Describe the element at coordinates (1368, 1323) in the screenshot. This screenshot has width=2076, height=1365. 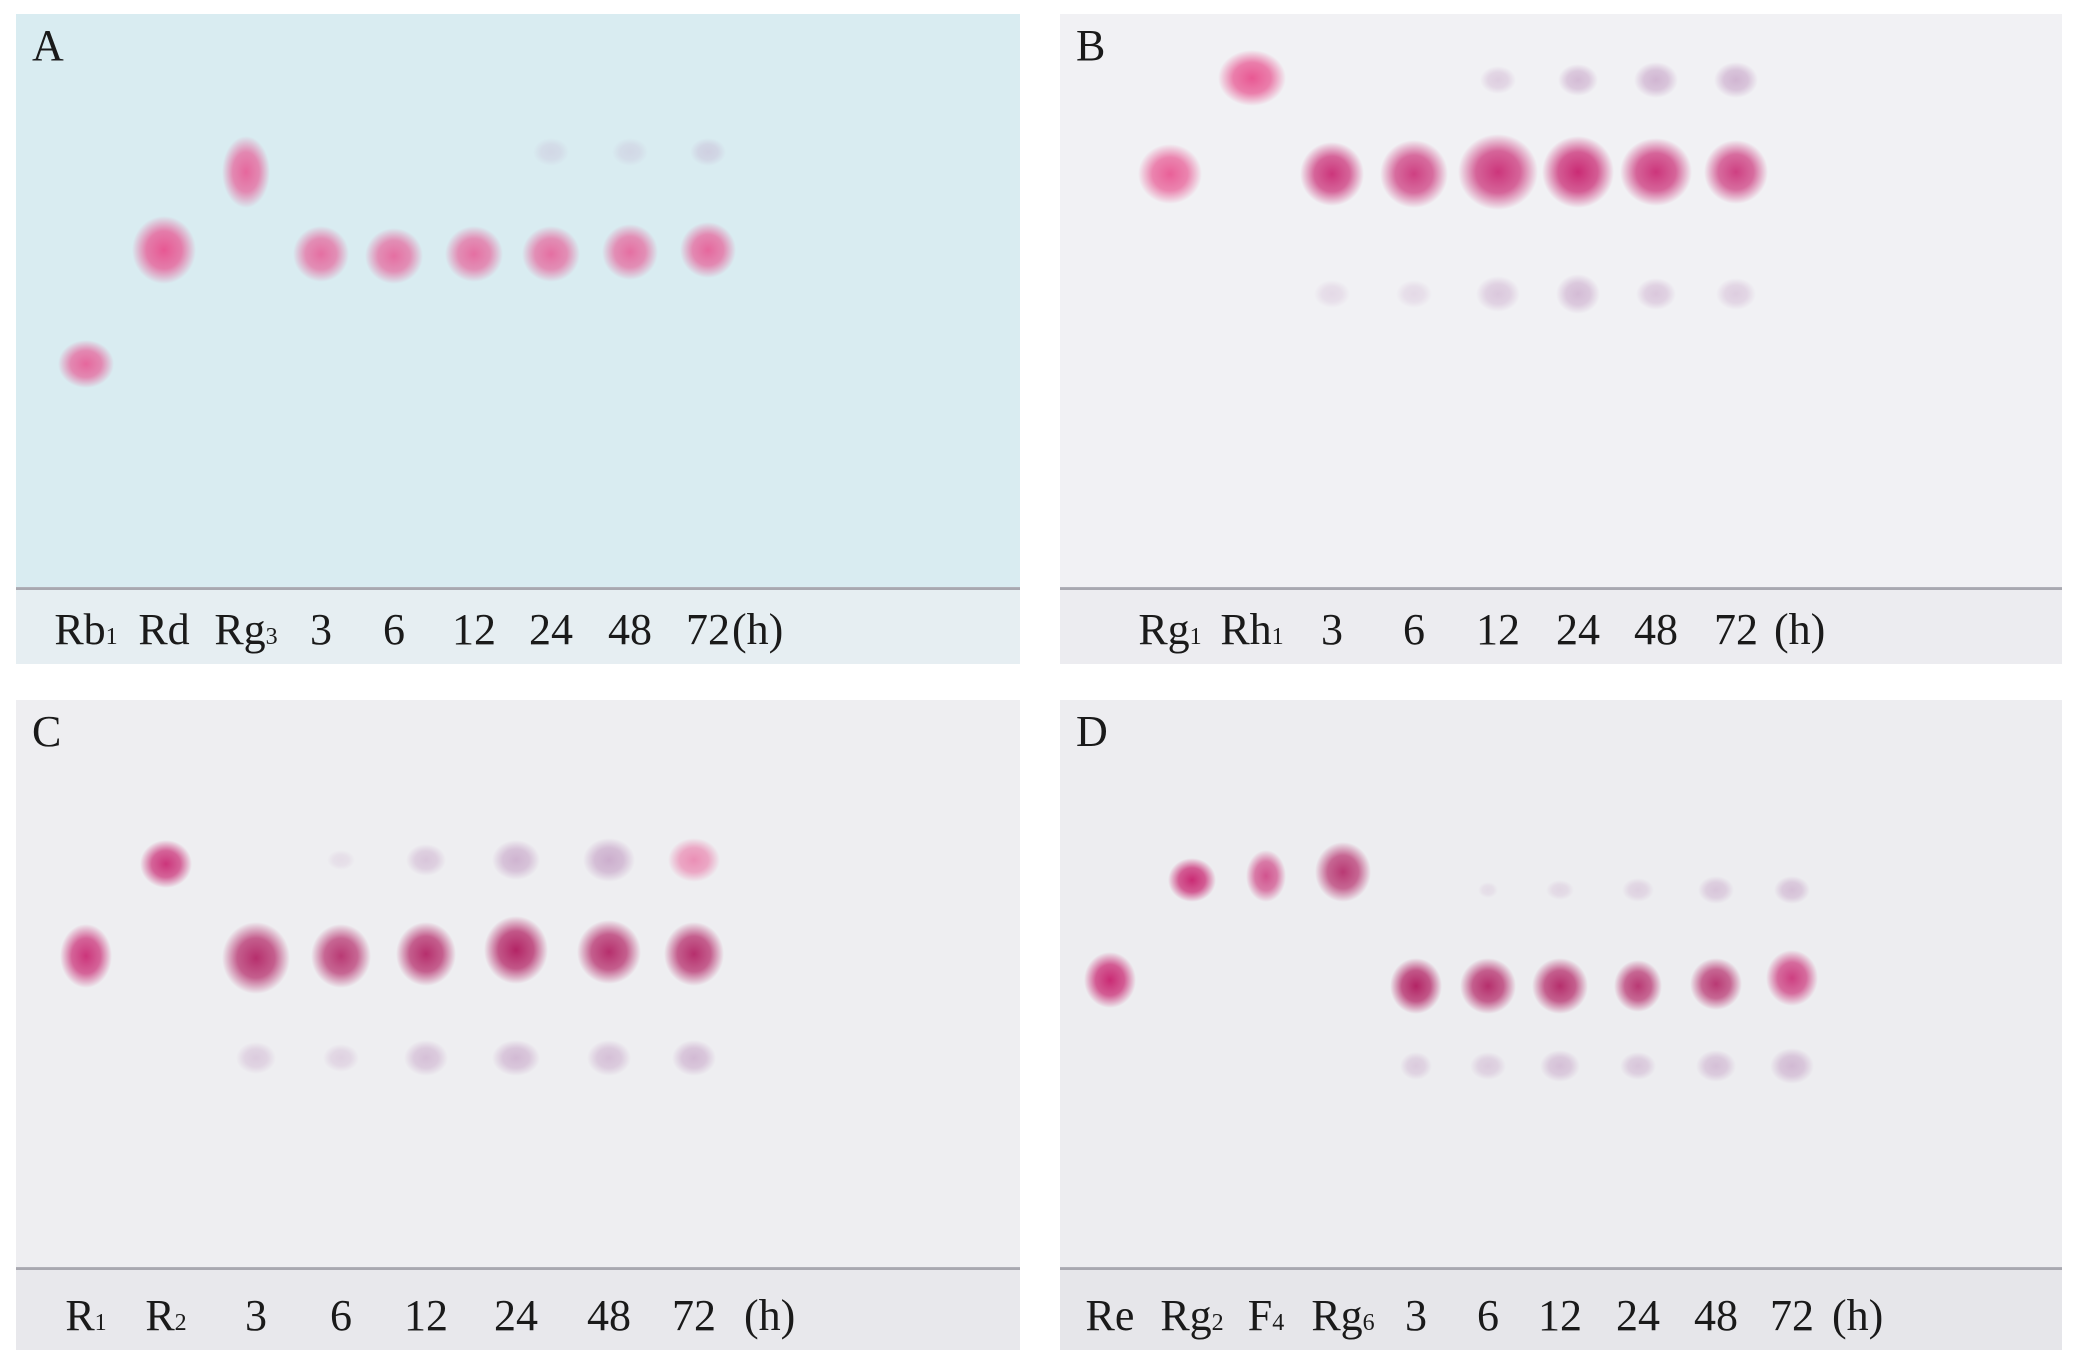
I see `lane-label-subscript: 6` at that location.